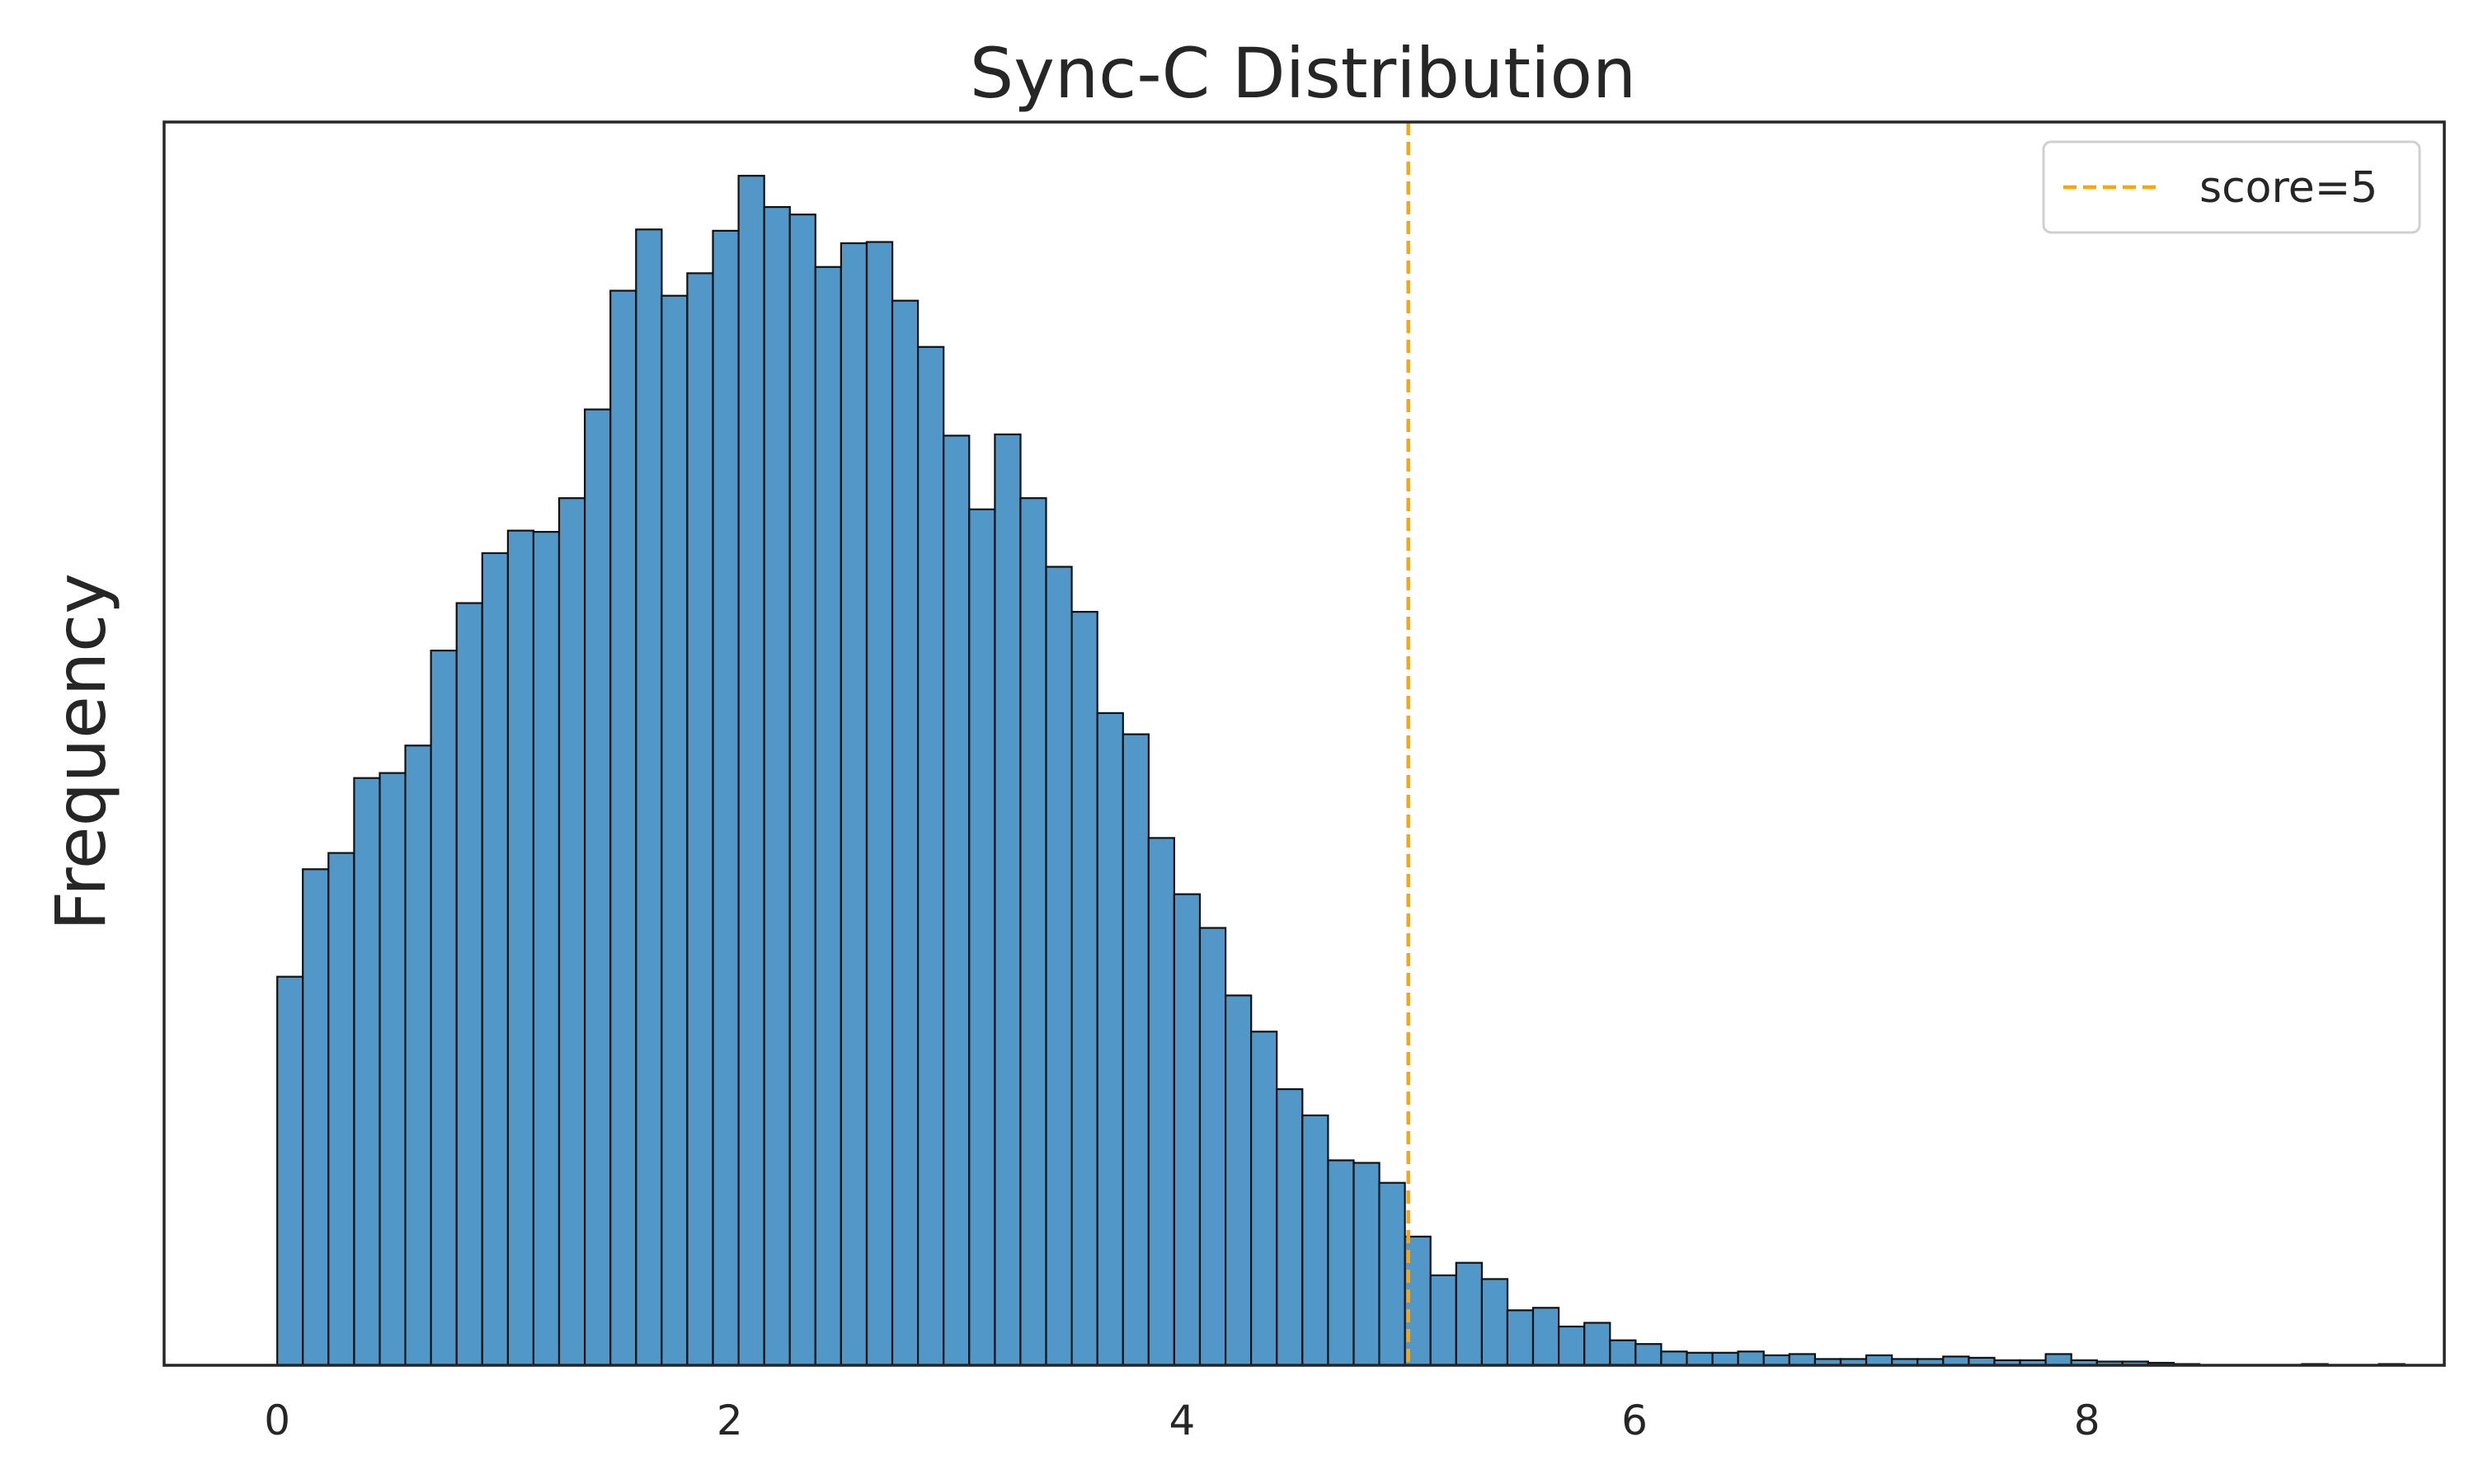  Describe the element at coordinates (730, 1420) in the screenshot. I see `x-tick-label: 2` at that location.